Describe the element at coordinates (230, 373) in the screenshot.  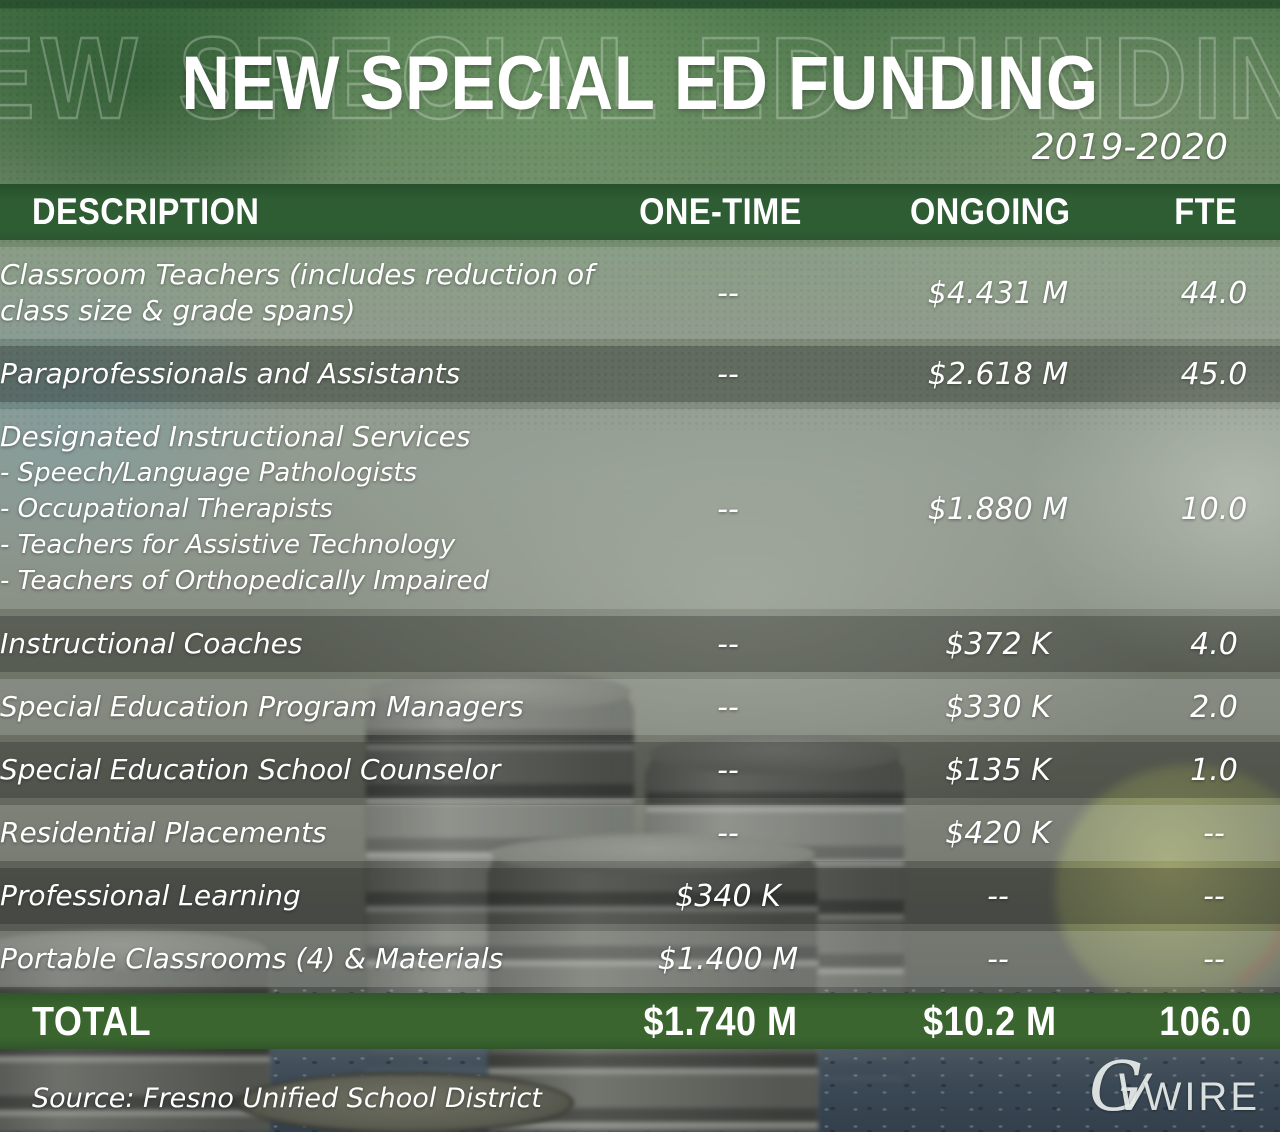
I see `row-description-main: Paraprofessionals and Assistants` at that location.